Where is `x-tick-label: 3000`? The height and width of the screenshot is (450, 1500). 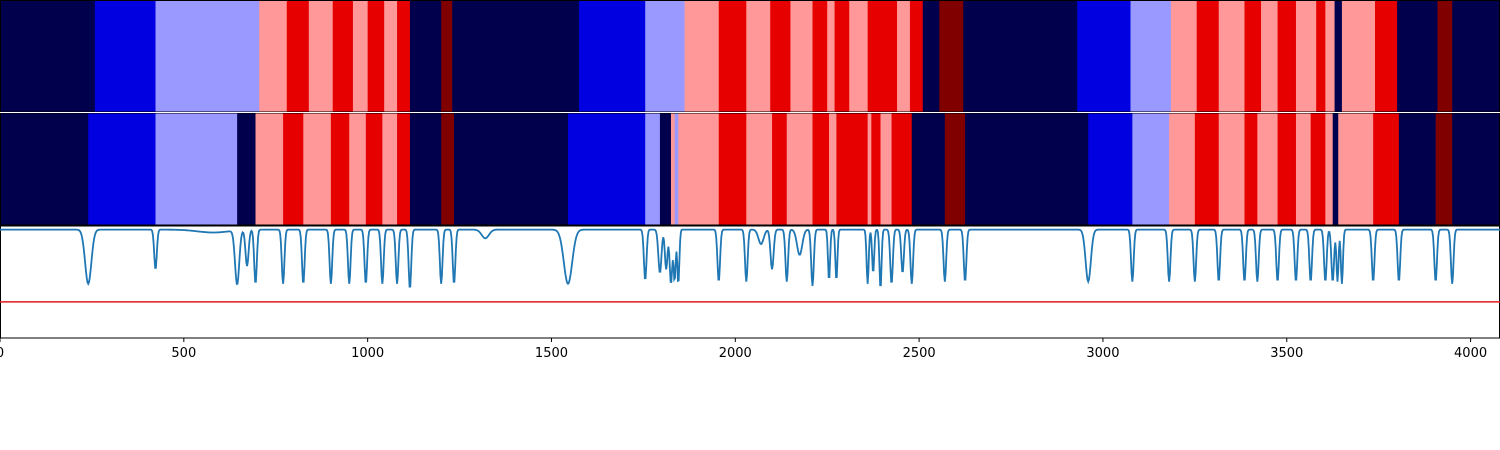 x-tick-label: 3000 is located at coordinates (1102, 353).